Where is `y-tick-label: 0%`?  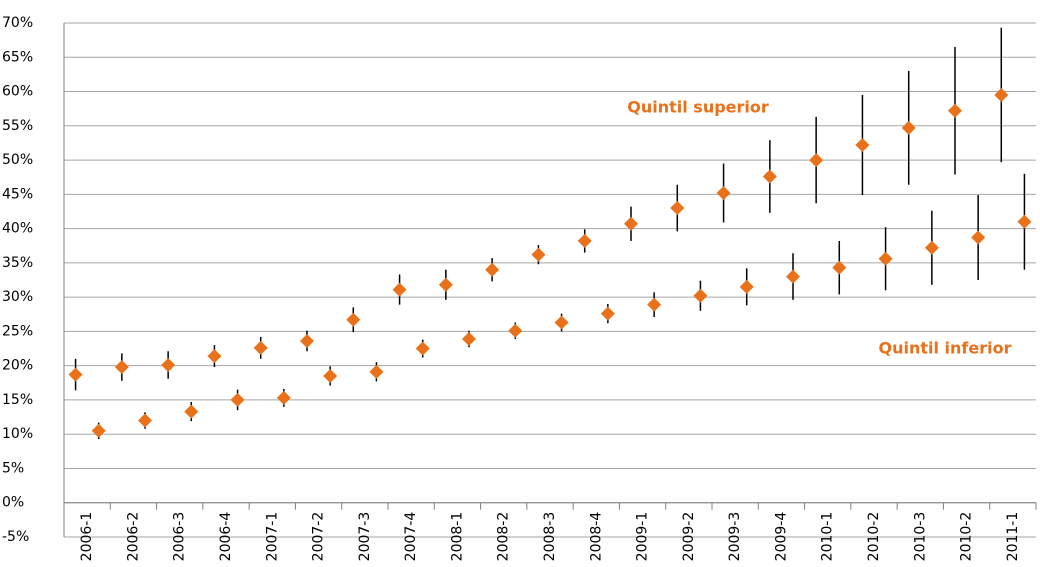
y-tick-label: 0% is located at coordinates (13, 503).